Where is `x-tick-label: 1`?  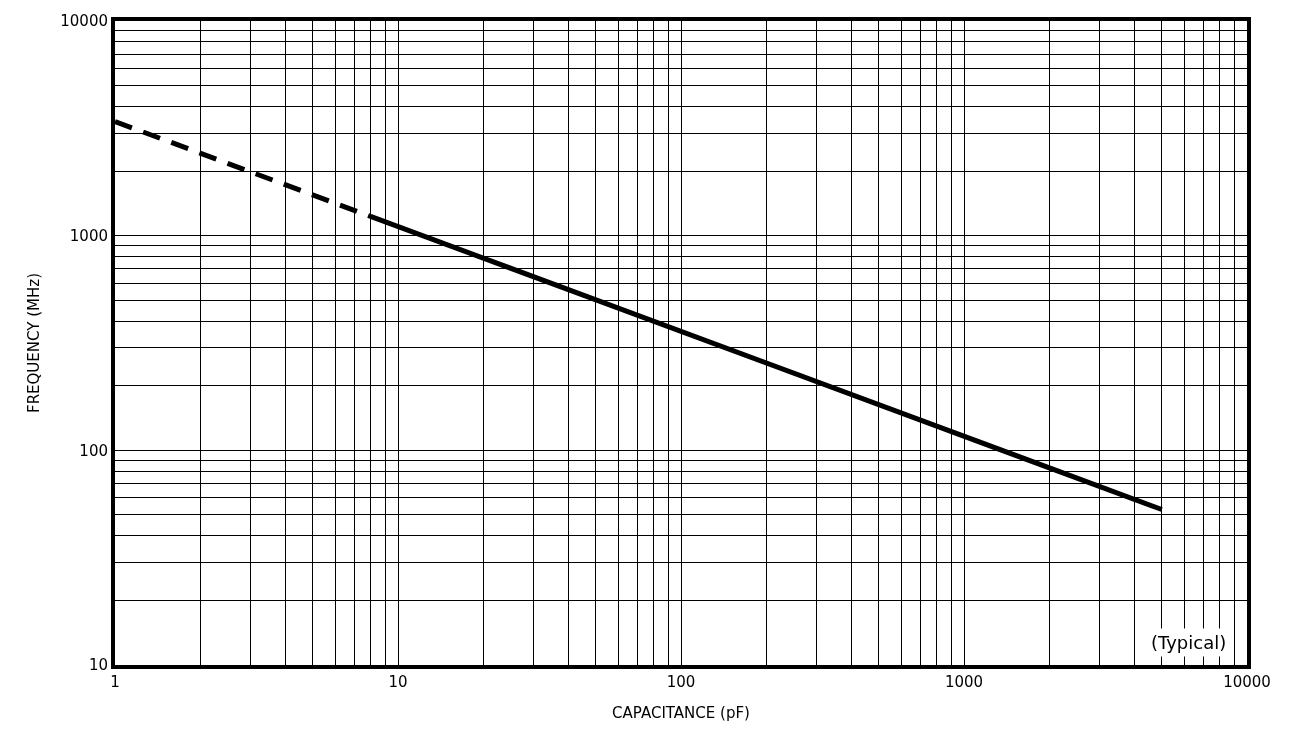 x-tick-label: 1 is located at coordinates (115, 682).